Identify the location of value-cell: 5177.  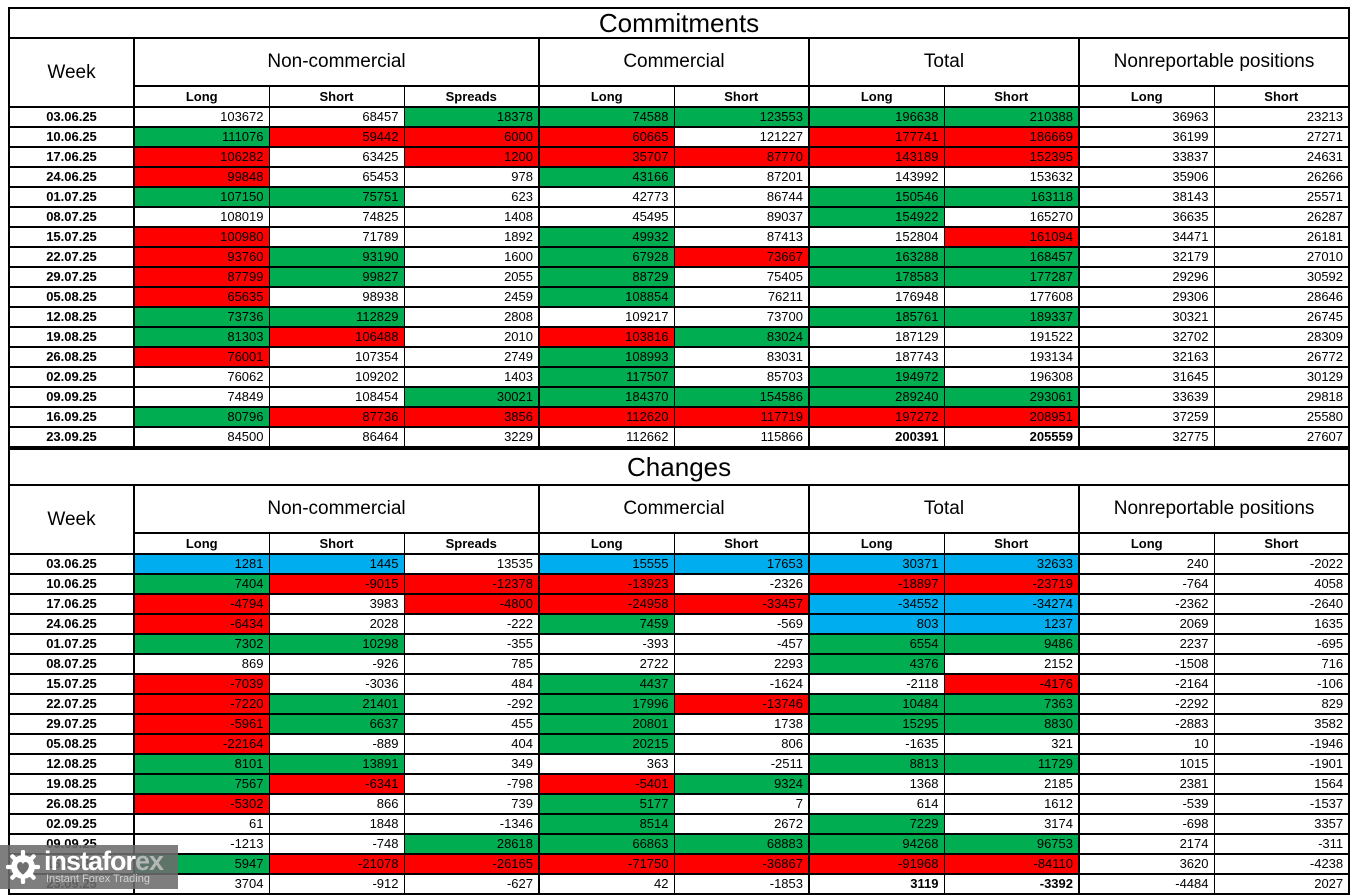
(606, 804).